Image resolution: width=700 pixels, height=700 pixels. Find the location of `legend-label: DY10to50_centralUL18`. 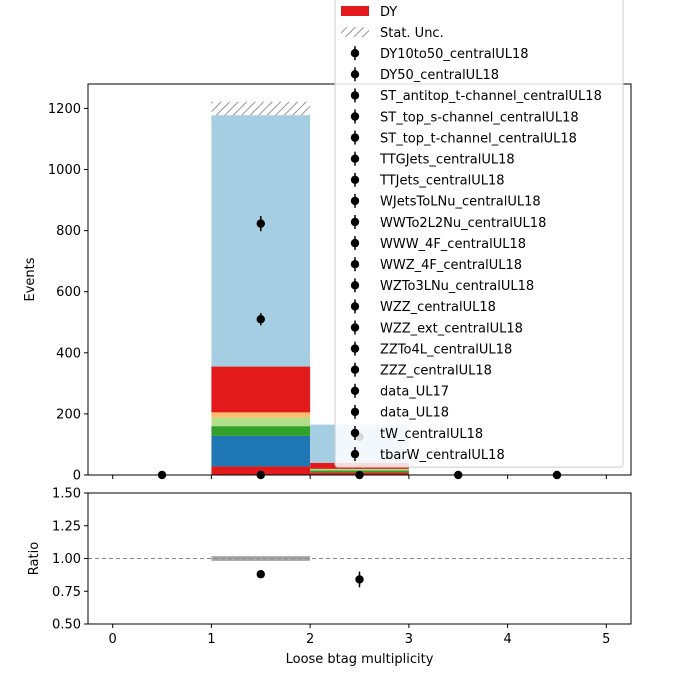

legend-label: DY10to50_centralUL18 is located at coordinates (454, 54).